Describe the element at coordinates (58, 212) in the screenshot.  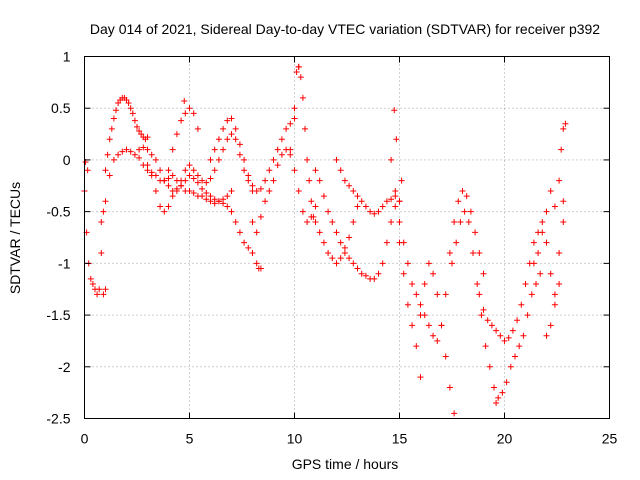
I see `y-tick-label: -0.5` at that location.